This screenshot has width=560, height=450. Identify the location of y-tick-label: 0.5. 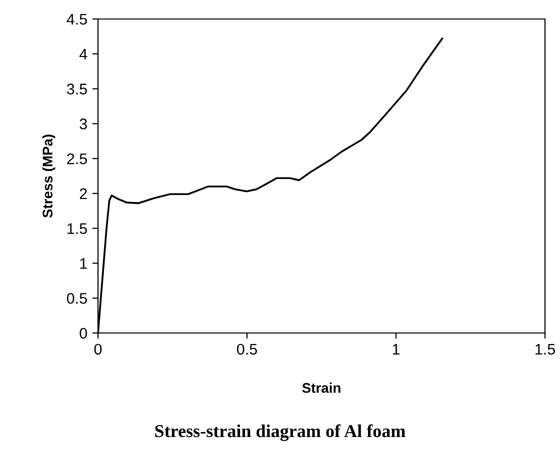
(76, 298).